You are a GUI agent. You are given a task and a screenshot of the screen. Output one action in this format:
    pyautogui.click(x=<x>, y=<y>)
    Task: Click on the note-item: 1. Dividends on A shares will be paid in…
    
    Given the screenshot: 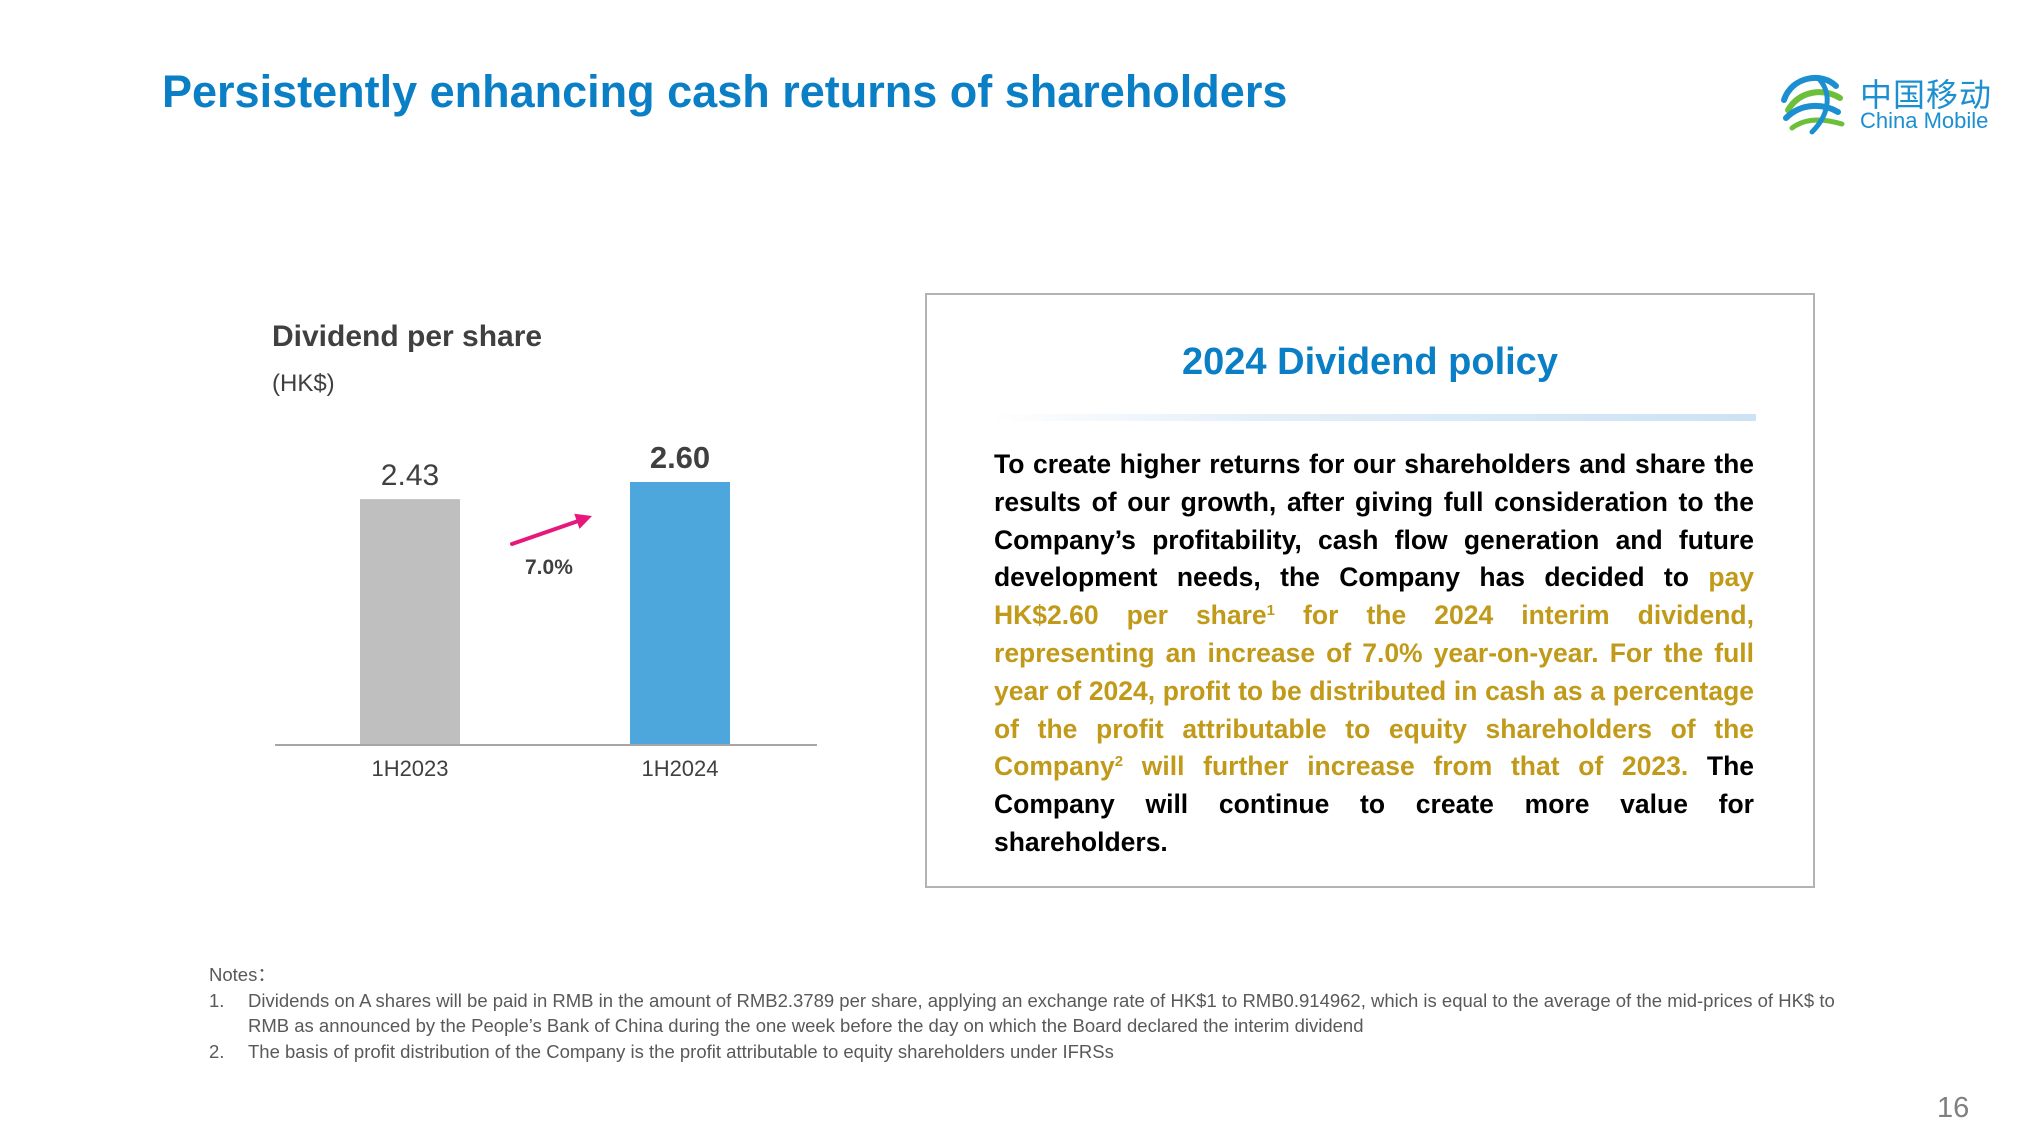 What is the action you would take?
    pyautogui.click(x=1024, y=1013)
    